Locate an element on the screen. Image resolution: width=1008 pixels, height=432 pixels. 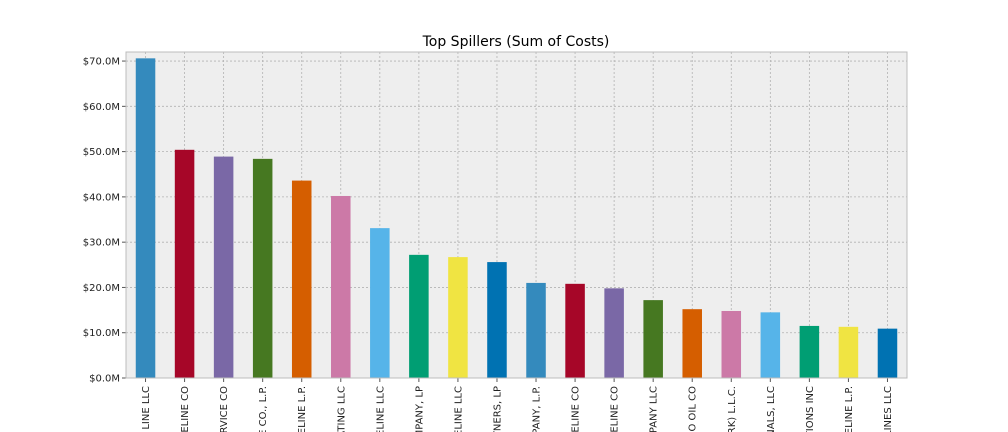
x-tick-label: NALS, LLC is located at coordinates (771, 409).